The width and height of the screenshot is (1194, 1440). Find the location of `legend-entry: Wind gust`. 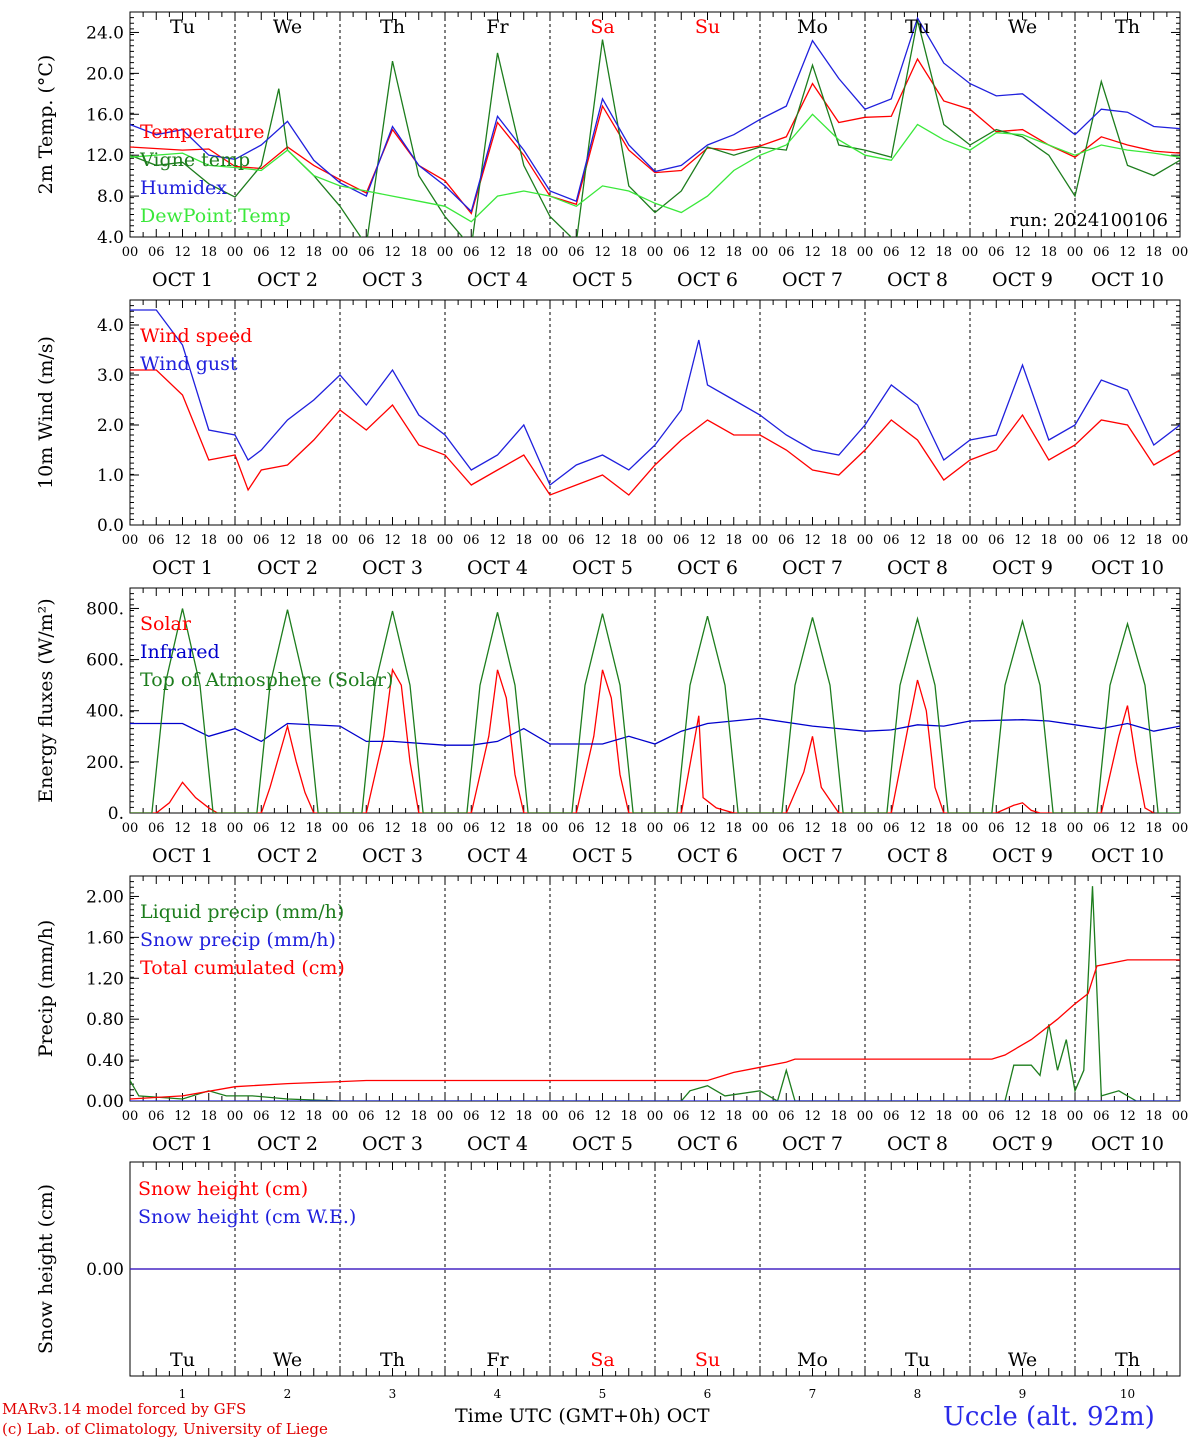

legend-entry: Wind gust is located at coordinates (189, 364).